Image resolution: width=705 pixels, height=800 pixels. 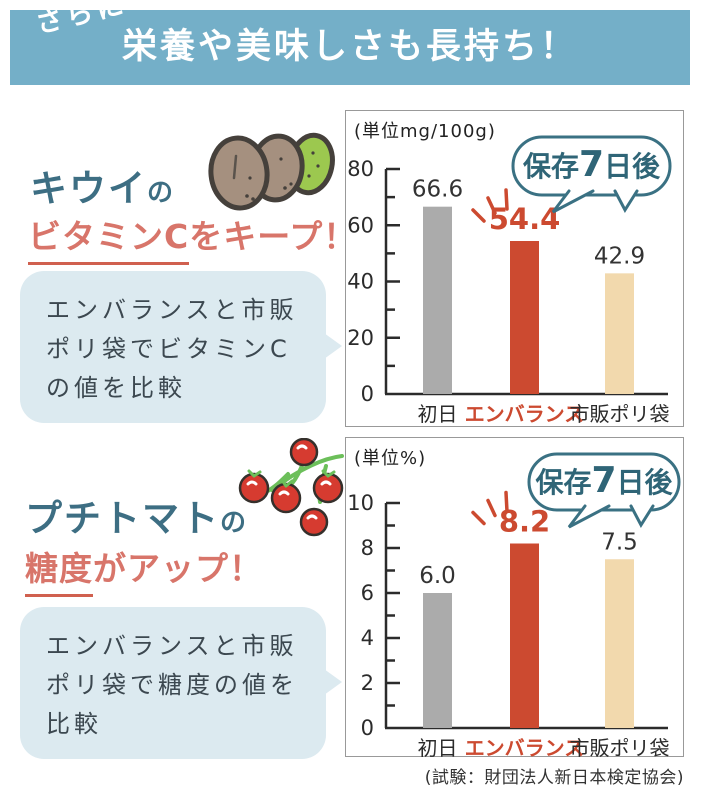 What do you see at coordinates (554, 778) in the screenshot?
I see `test-source-note: (試験：財団法人新日本検定協会)` at bounding box center [554, 778].